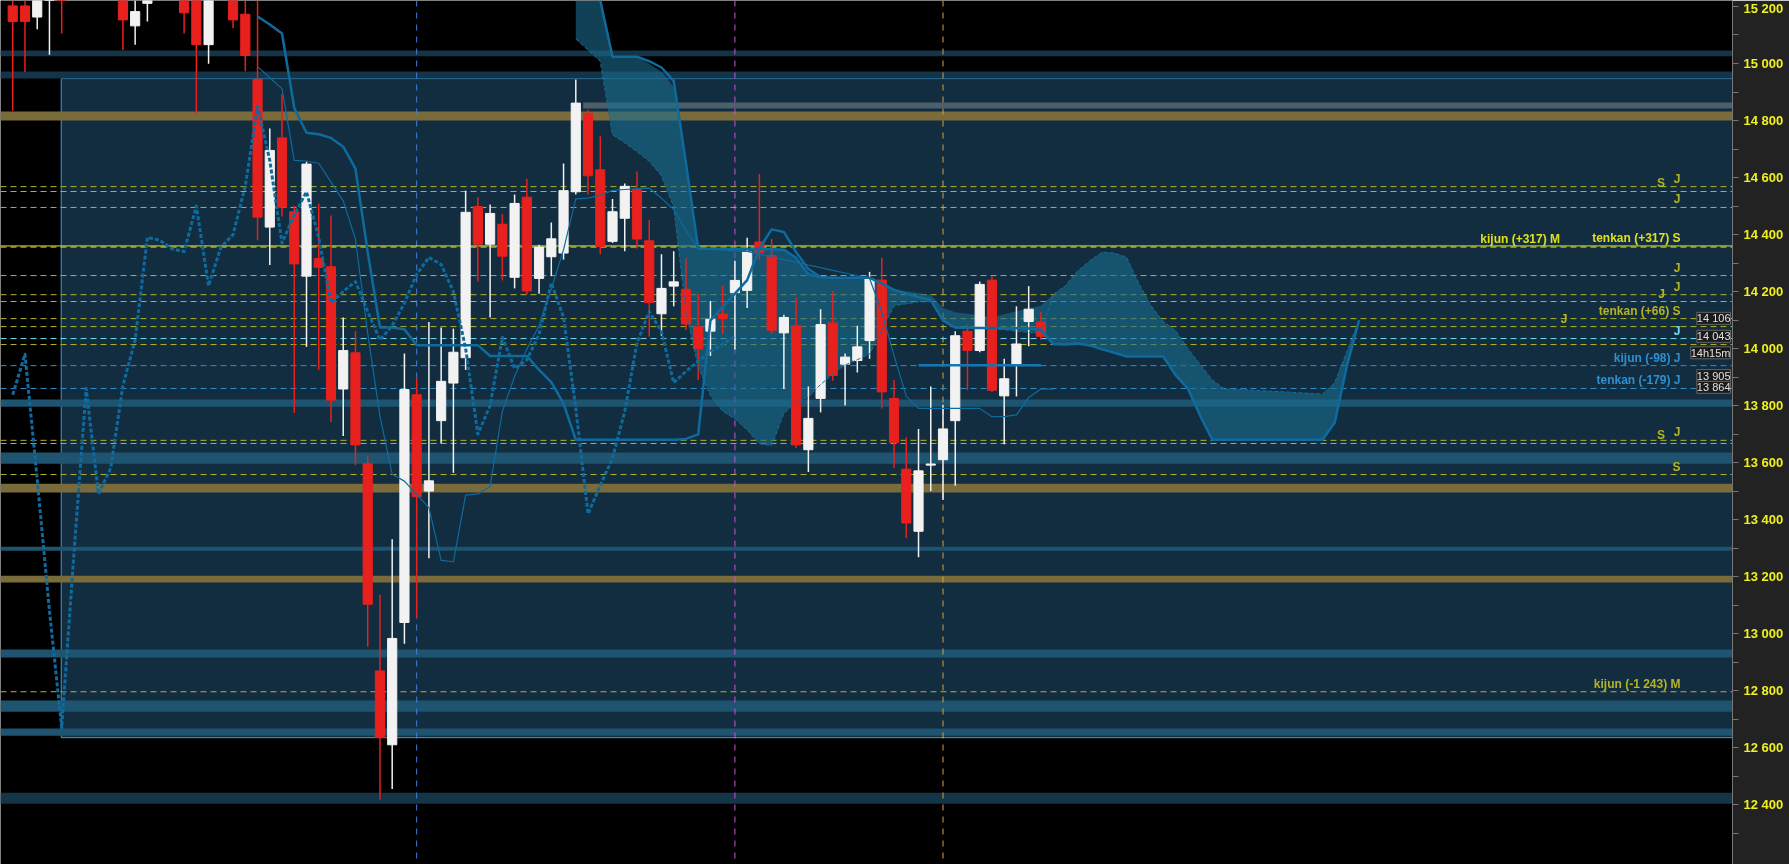 The height and width of the screenshot is (864, 1789). I want to click on ref-line-label: kijun (-98) J, so click(1647, 357).